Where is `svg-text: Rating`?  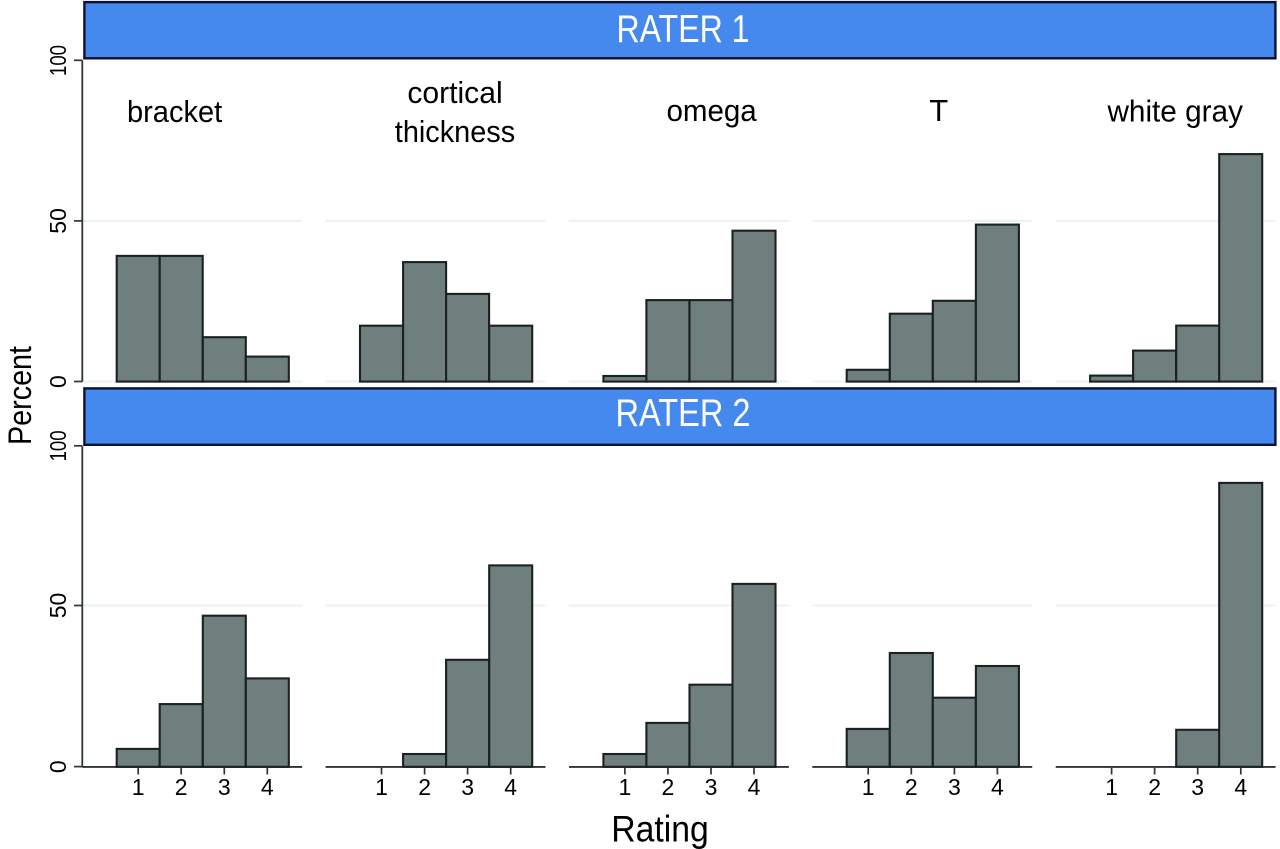 svg-text: Rating is located at coordinates (660, 829).